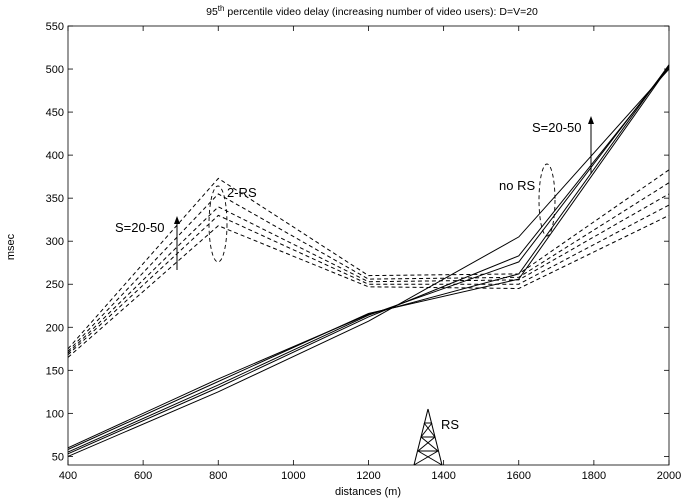  What do you see at coordinates (368, 492) in the screenshot?
I see `x-axis-label: distances (m)` at bounding box center [368, 492].